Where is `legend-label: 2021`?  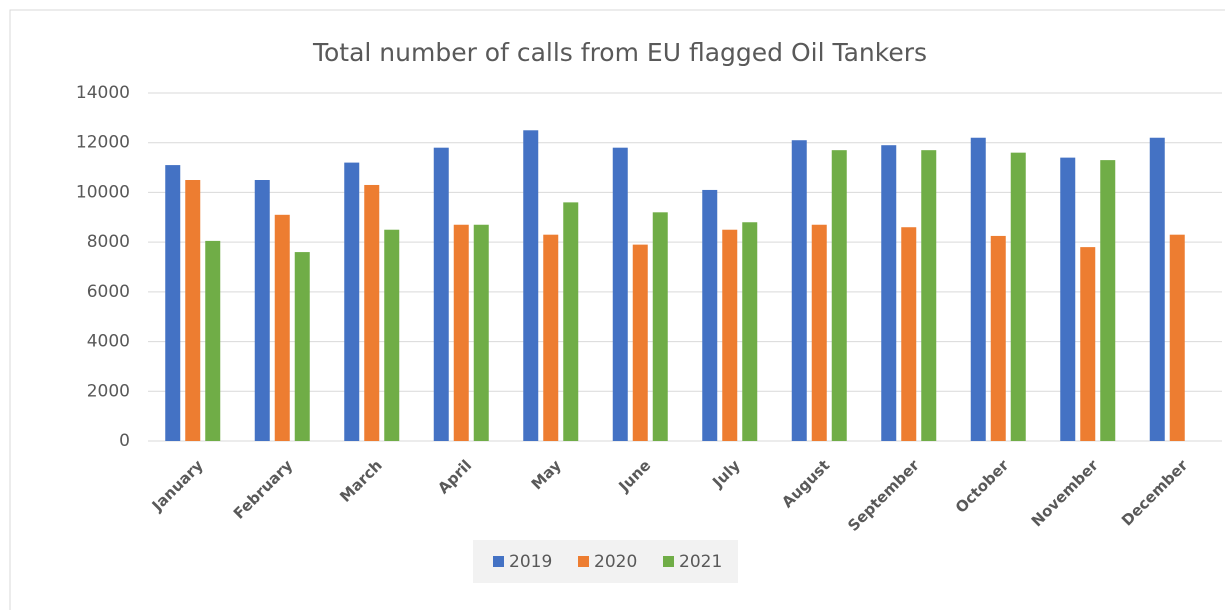 legend-label: 2021 is located at coordinates (700, 562).